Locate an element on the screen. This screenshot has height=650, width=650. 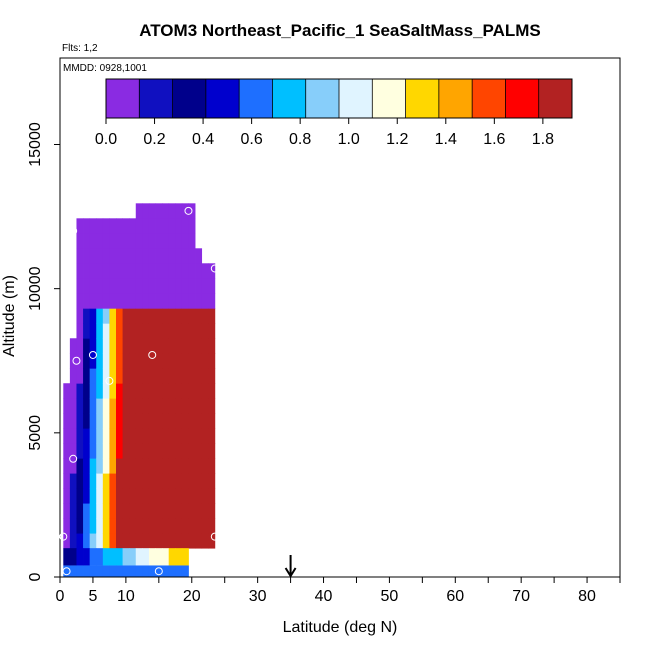
x-tick-label: 50 is located at coordinates (390, 596).